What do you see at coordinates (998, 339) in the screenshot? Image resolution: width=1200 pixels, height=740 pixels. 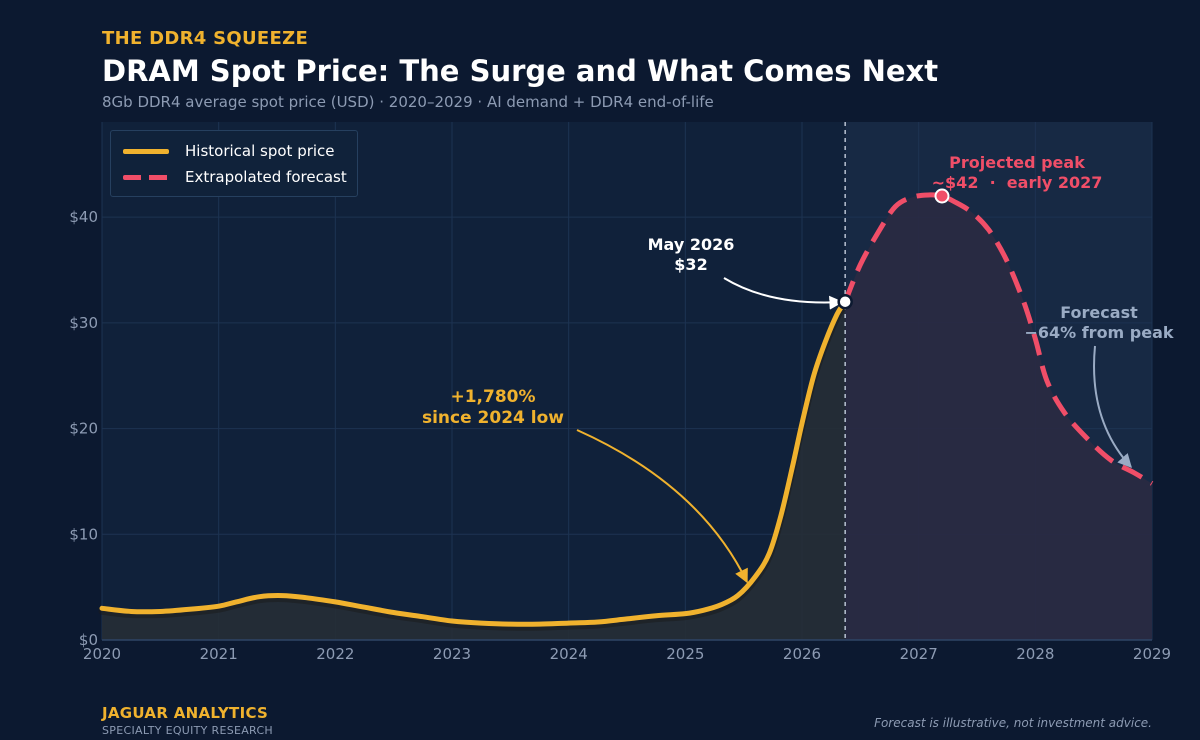 I see `series-line-forecast` at bounding box center [998, 339].